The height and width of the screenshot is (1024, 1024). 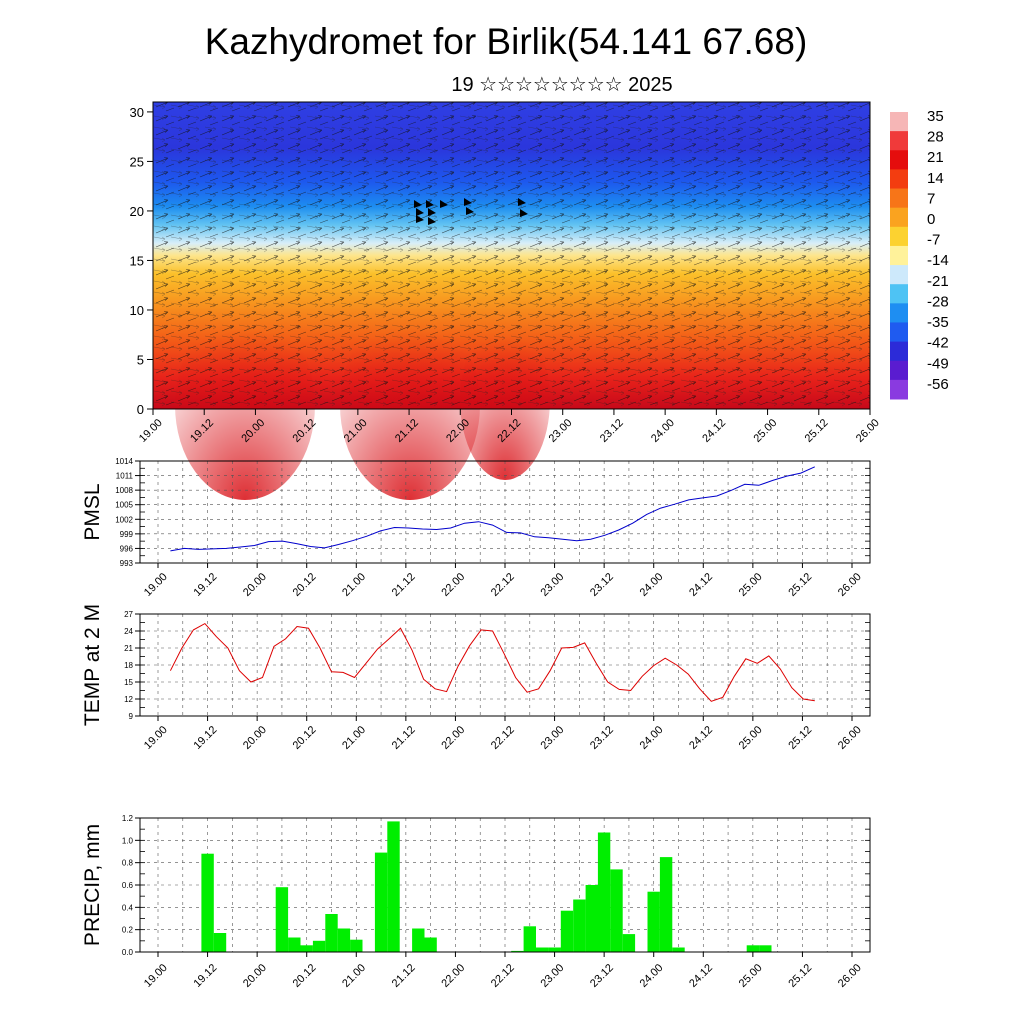 What do you see at coordinates (92, 511) in the screenshot?
I see `pmsl-ylabel: PMSL` at bounding box center [92, 511].